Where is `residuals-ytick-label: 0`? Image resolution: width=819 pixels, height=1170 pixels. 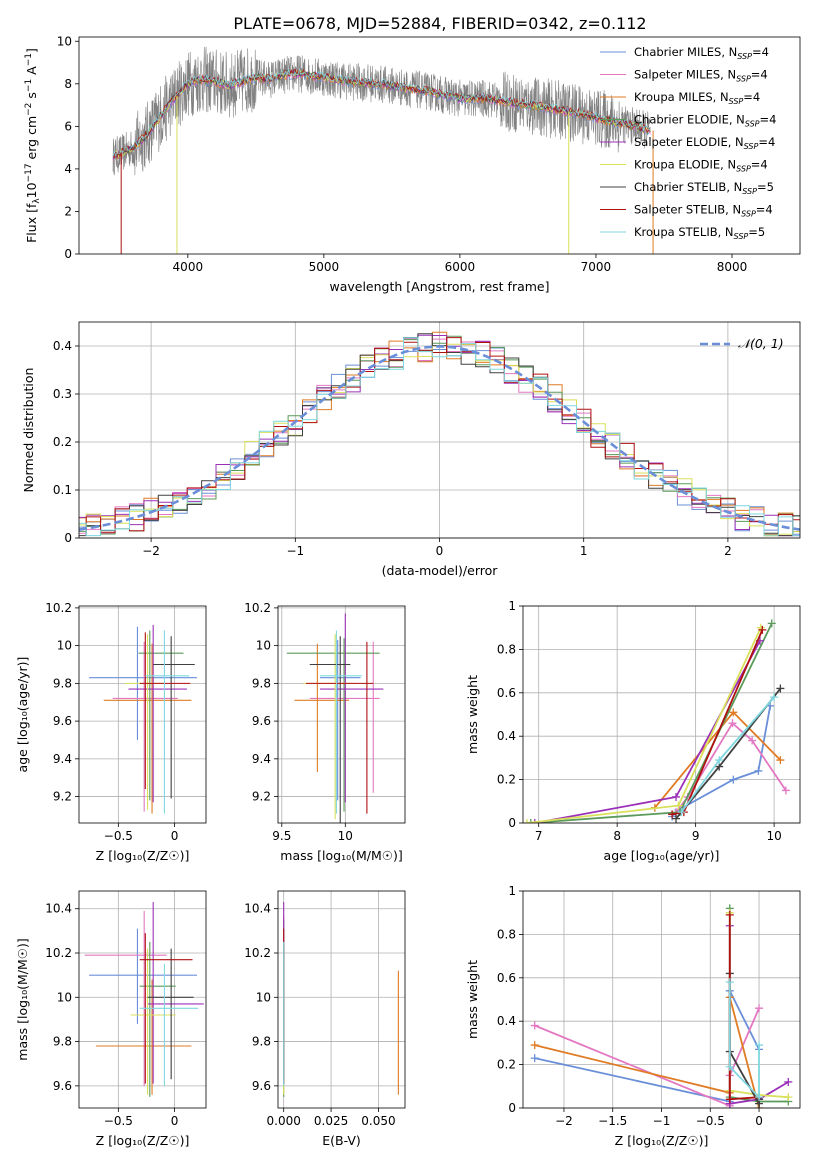 residuals-ytick-label: 0 is located at coordinates (68, 538).